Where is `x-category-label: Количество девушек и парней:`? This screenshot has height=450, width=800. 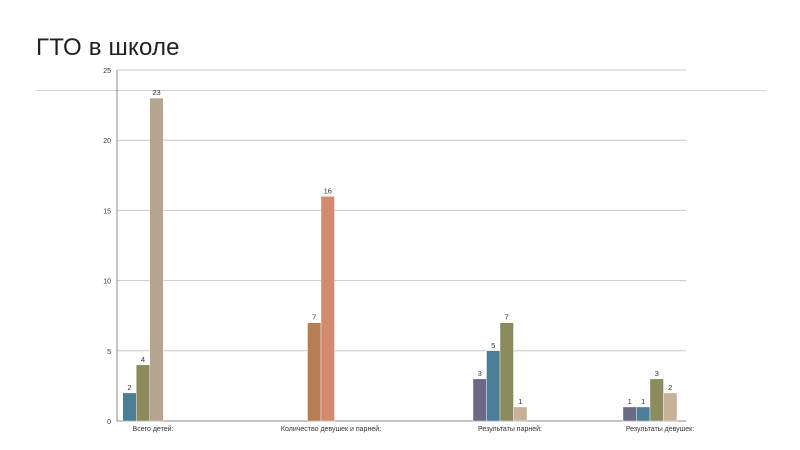
x-category-label: Количество девушек и парней: is located at coordinates (331, 429).